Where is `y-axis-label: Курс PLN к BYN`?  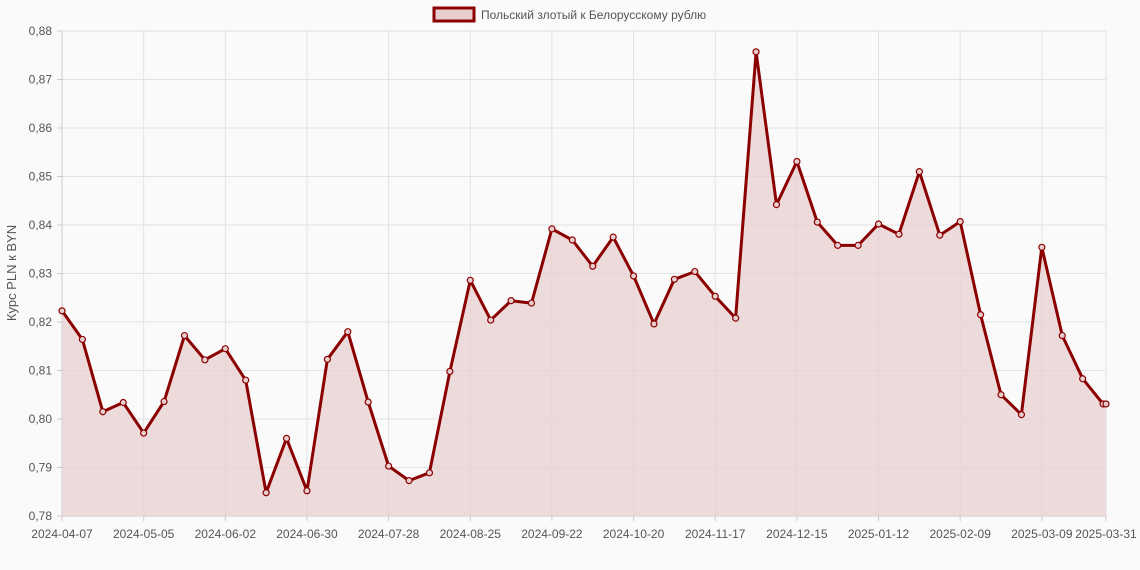
y-axis-label: Курс PLN к BYN is located at coordinates (11, 273).